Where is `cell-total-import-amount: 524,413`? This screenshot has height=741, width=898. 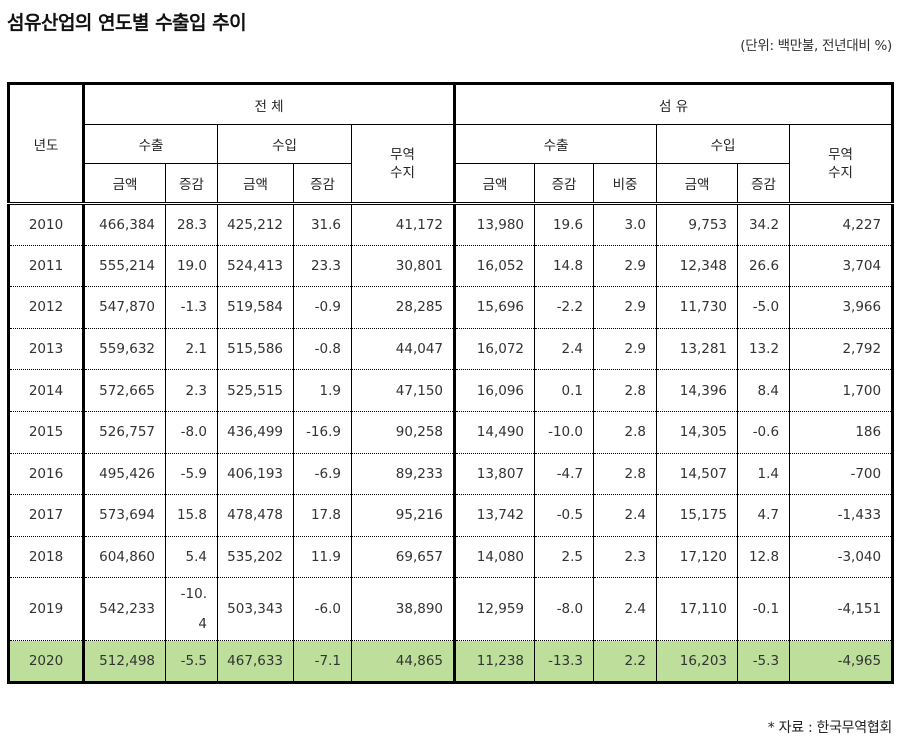 cell-total-import-amount: 524,413 is located at coordinates (255, 266).